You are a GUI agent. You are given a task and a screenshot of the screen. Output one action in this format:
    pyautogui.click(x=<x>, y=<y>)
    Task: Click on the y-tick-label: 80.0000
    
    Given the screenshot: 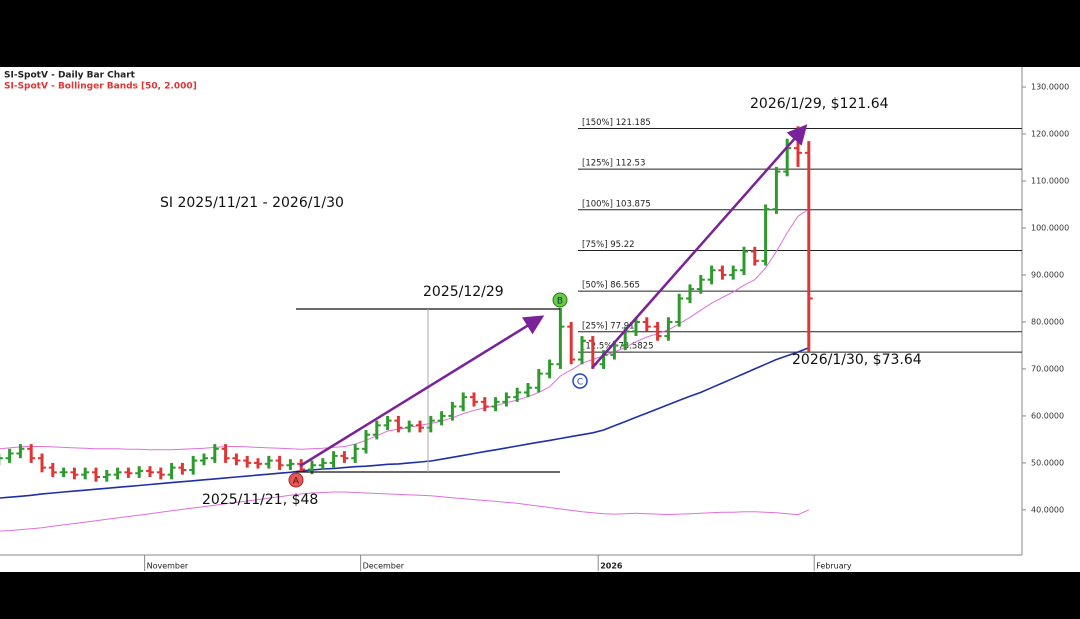 What is the action you would take?
    pyautogui.click(x=1047, y=321)
    